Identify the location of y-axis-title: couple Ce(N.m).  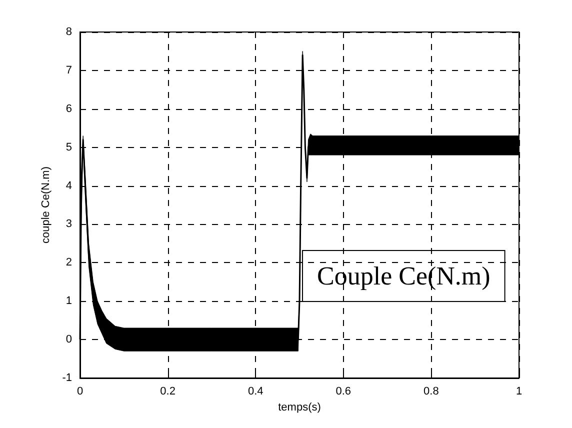
(46, 205).